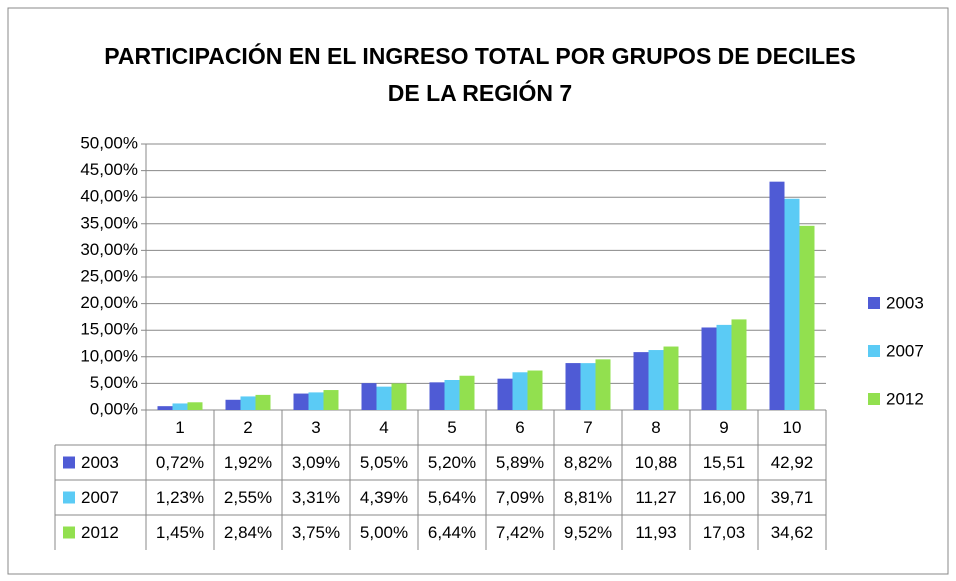 This screenshot has height=581, width=956. I want to click on table-value: 11,93, so click(655, 532).